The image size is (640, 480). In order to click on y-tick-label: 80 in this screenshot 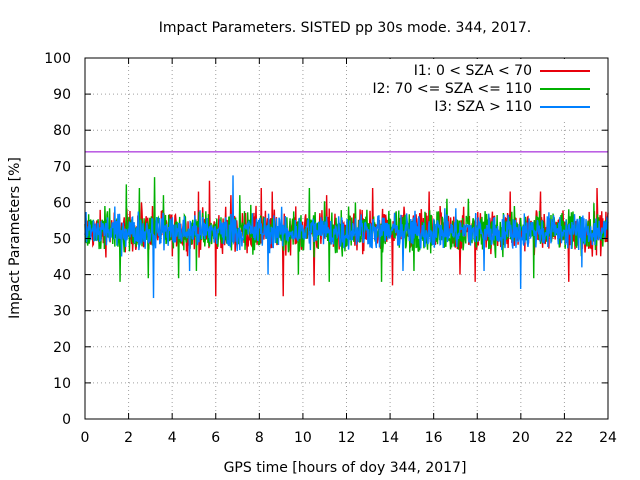, I will do `click(62, 131)`.